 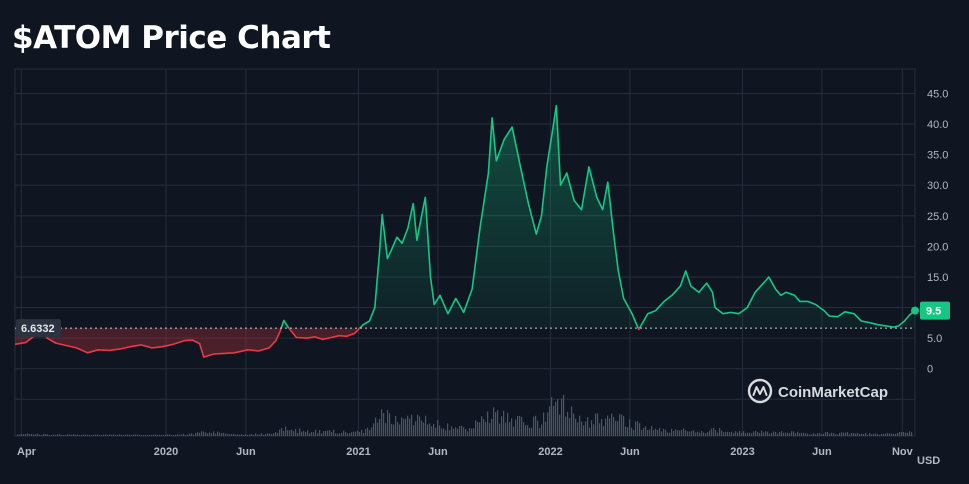 What do you see at coordinates (465, 415) in the screenshot?
I see `volume-bars` at bounding box center [465, 415].